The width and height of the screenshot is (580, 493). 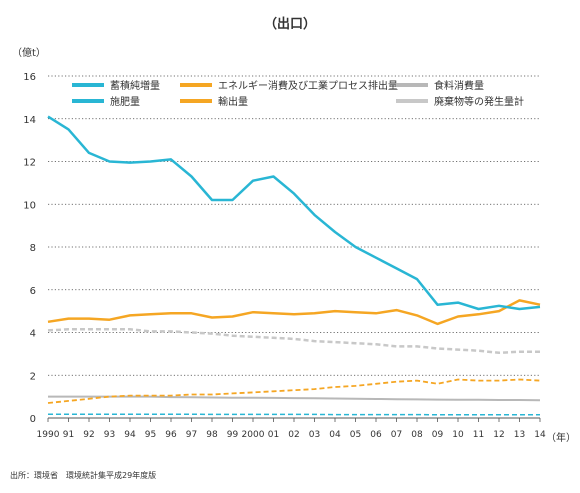 I want to click on legend-label: 食料消費量, so click(x=459, y=85).